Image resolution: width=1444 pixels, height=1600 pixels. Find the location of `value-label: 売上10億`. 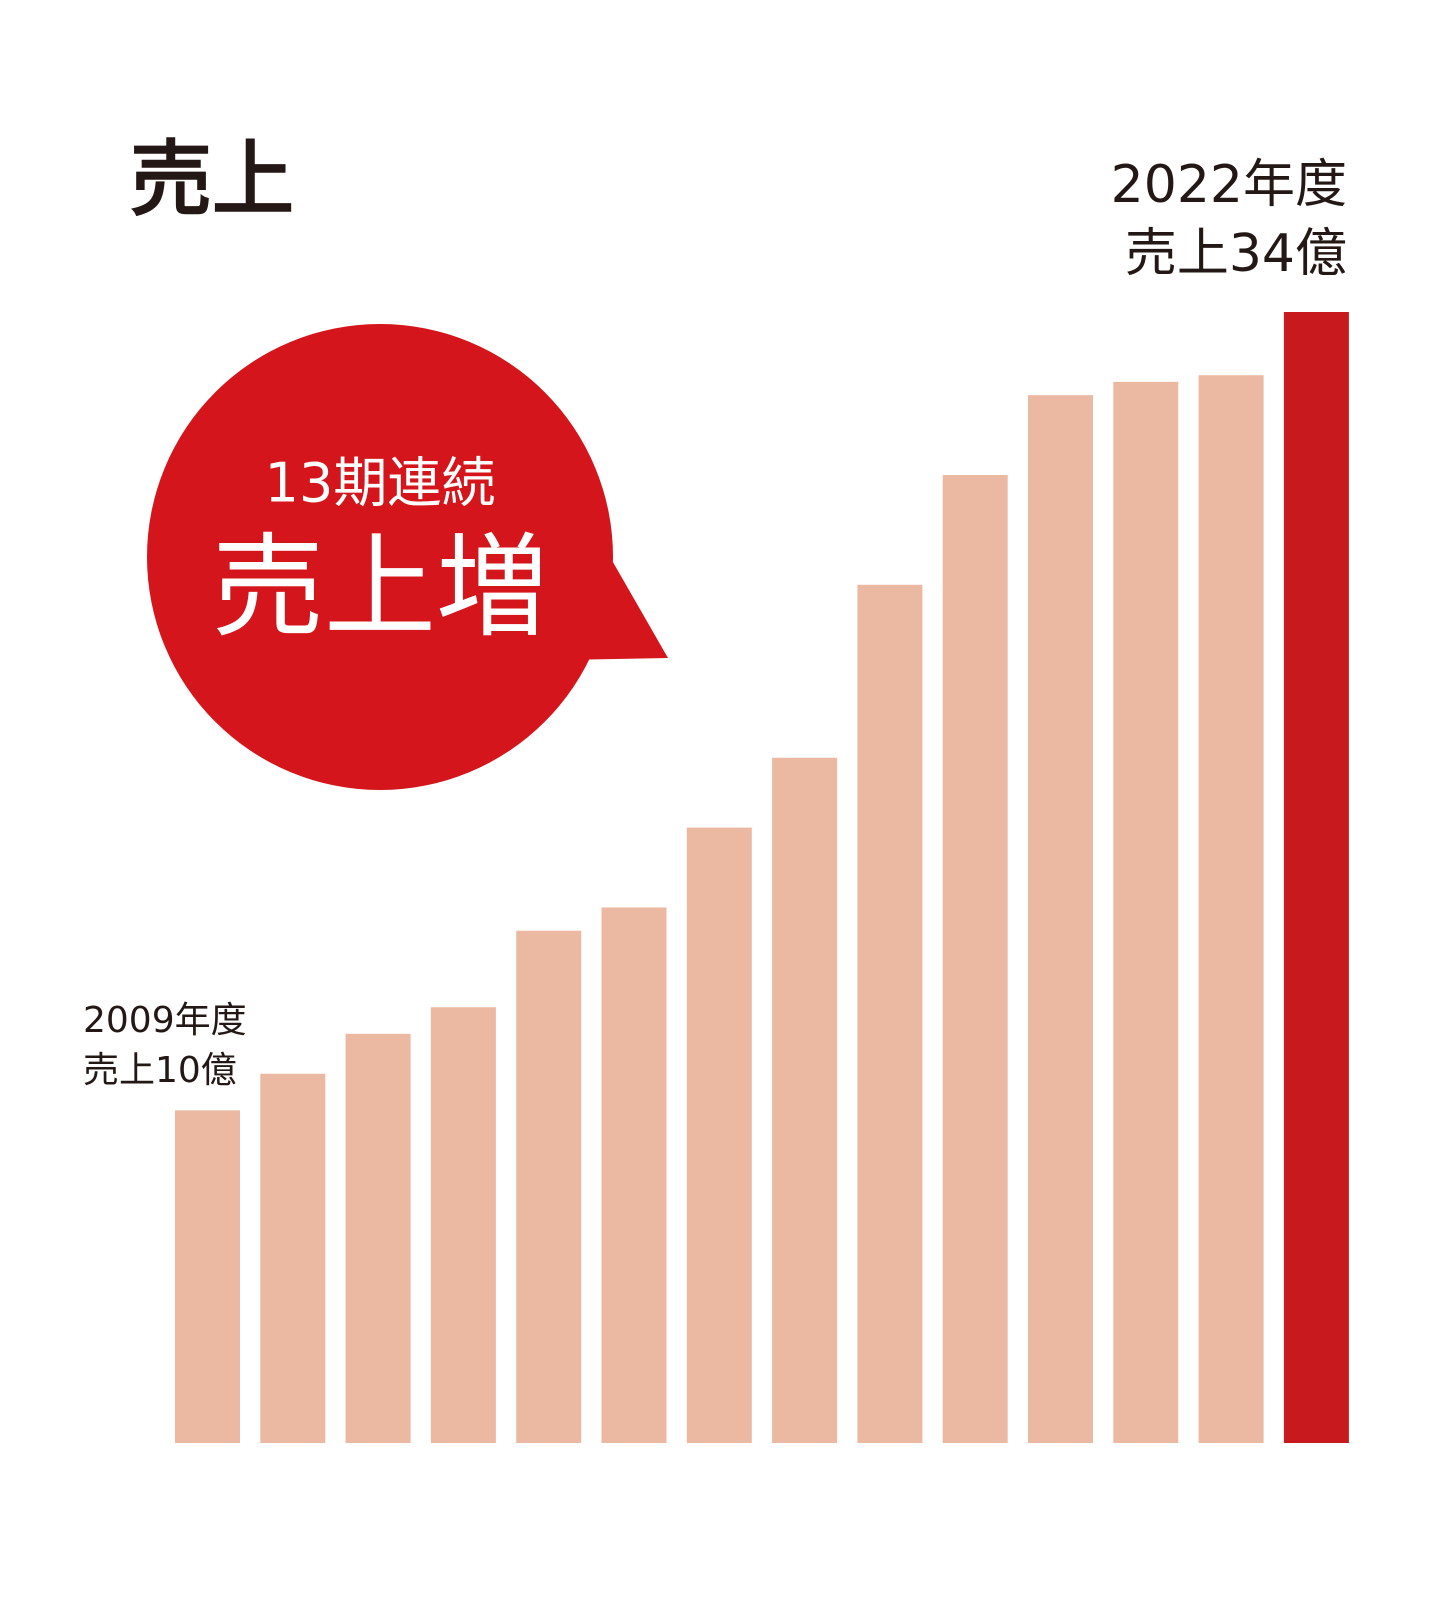

value-label: 売上10億 is located at coordinates (160, 1070).